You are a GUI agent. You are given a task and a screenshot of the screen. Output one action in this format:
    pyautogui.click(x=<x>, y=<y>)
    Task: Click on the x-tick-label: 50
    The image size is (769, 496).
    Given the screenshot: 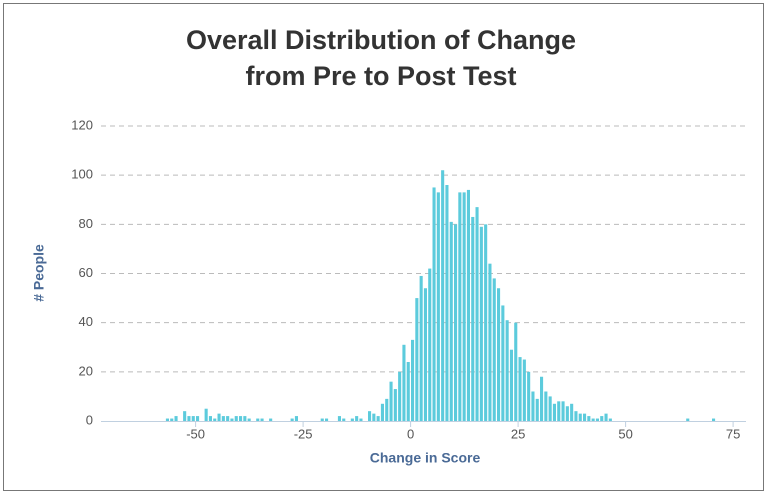 What is the action you would take?
    pyautogui.click(x=625, y=433)
    